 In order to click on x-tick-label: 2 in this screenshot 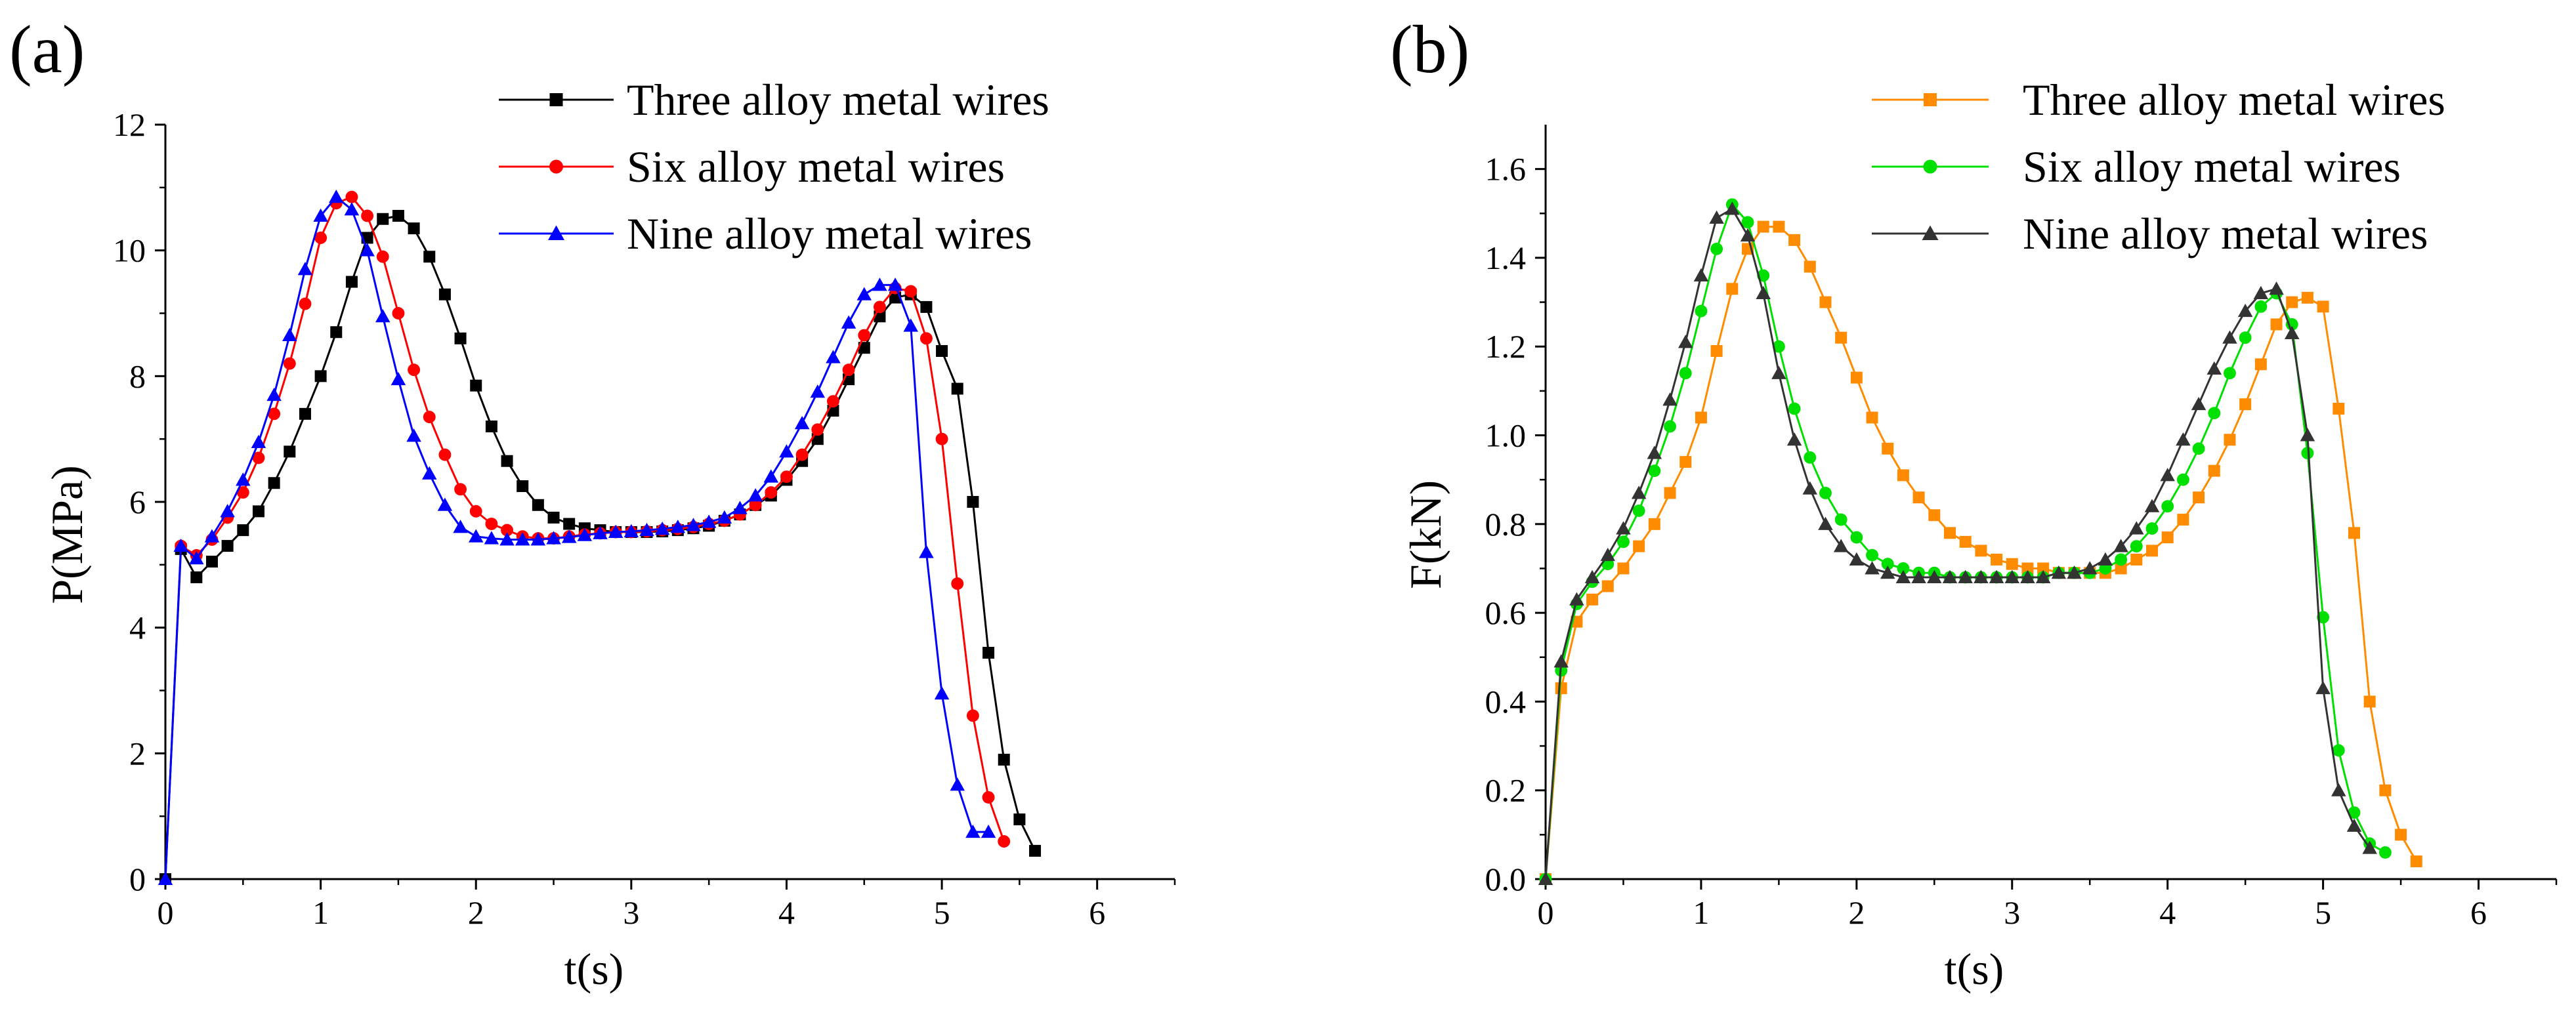, I will do `click(1856, 912)`.